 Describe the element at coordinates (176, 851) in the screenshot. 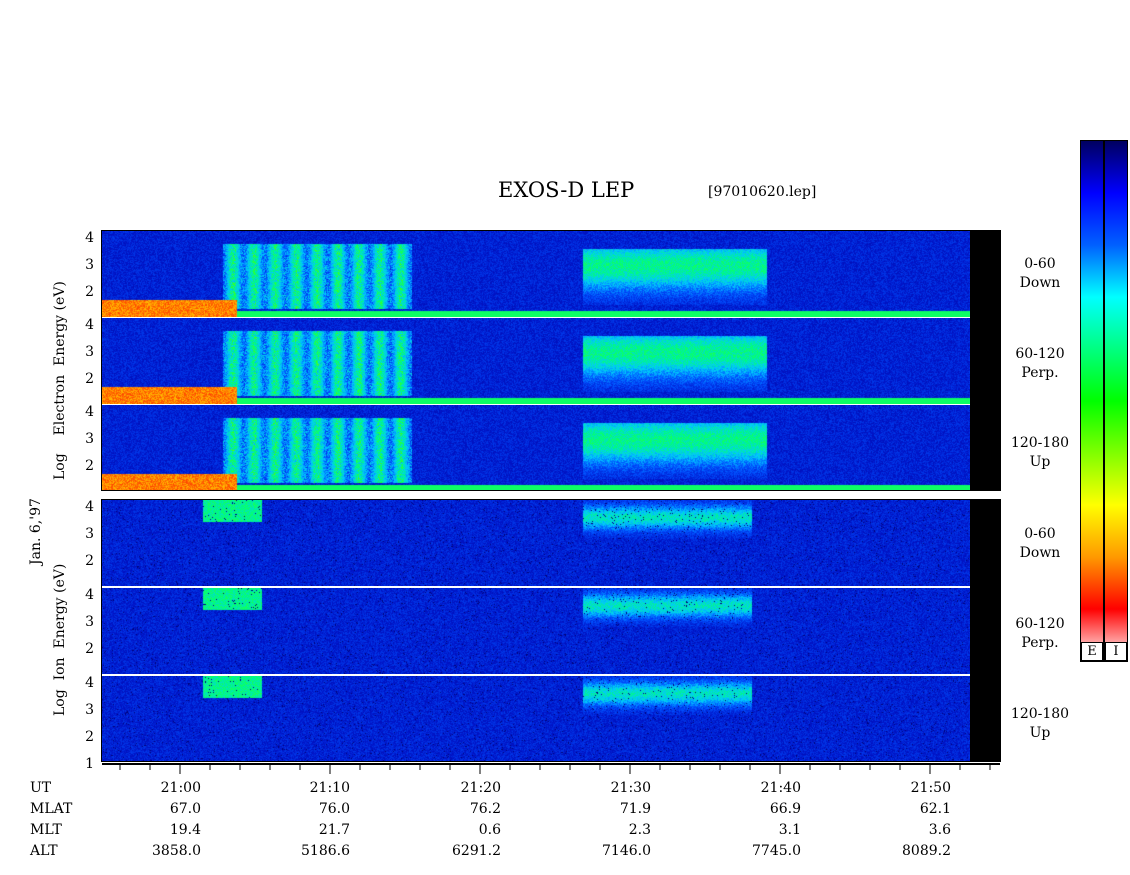

I see `footer-value-alt: 3858.0` at that location.